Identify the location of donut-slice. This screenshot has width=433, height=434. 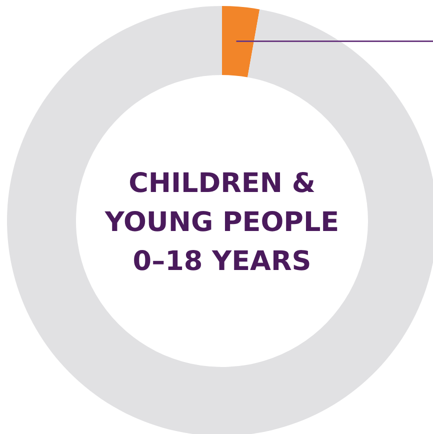
(241, 42).